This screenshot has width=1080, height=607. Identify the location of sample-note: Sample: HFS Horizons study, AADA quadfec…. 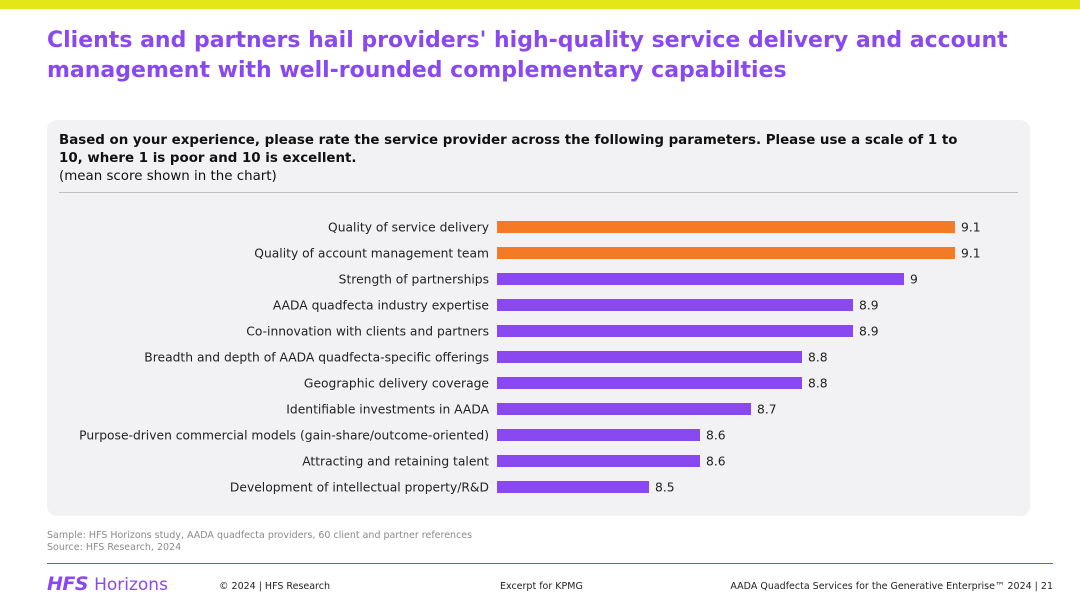
(260, 535).